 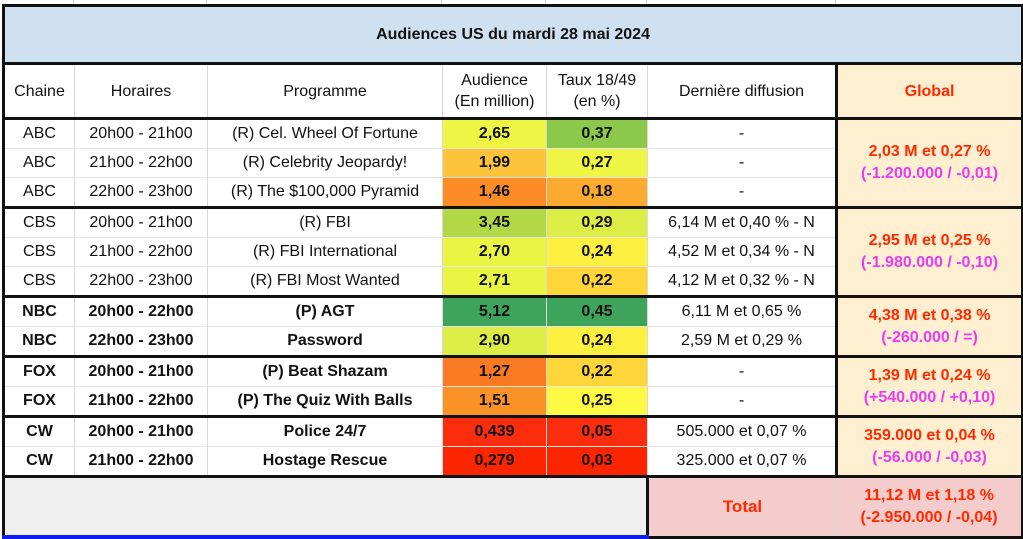 What do you see at coordinates (742, 341) in the screenshot?
I see `last-broadcast-cell: 2,59 M et 0,29 %` at bounding box center [742, 341].